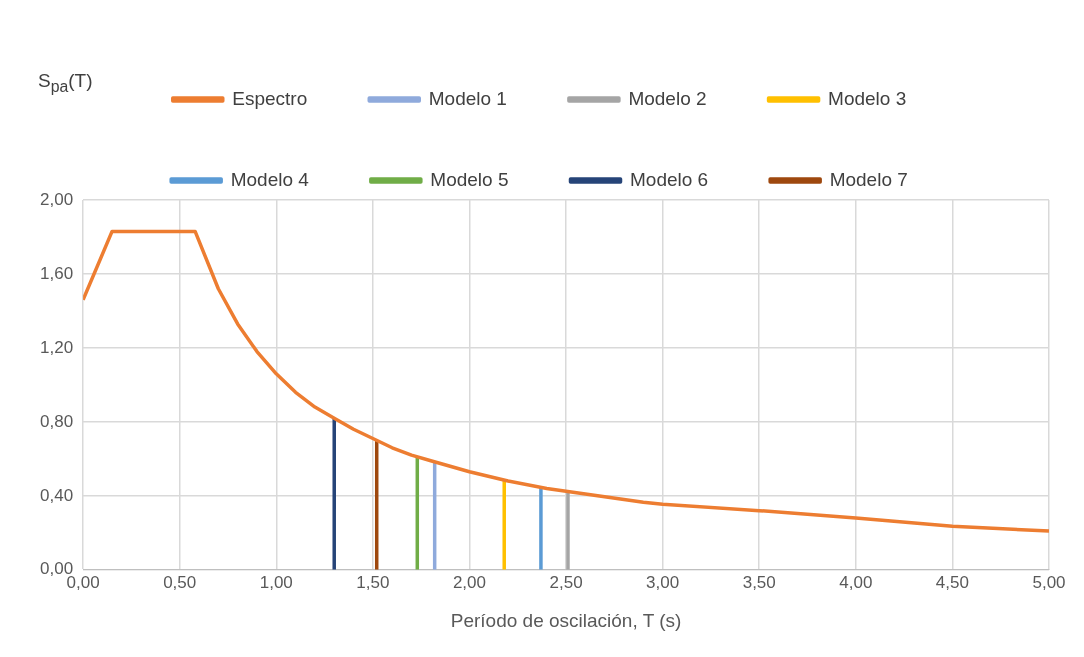 The width and height of the screenshot is (1084, 657). What do you see at coordinates (56, 347) in the screenshot?
I see `y-tick-label: 1,20` at bounding box center [56, 347].